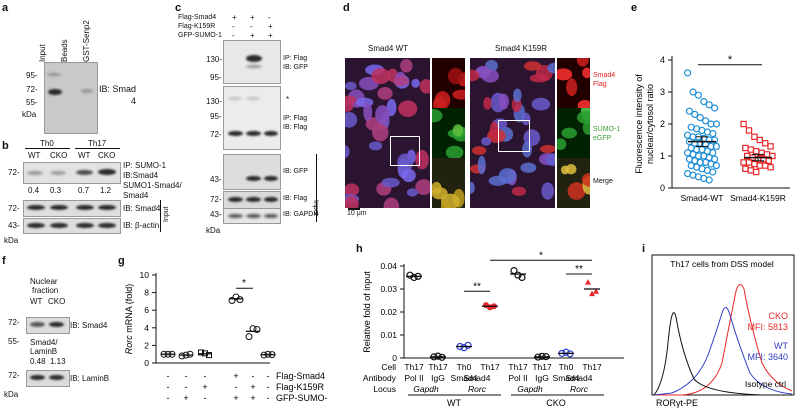 This screenshot has height=409, width=798. I want to click on ip-label: IP: Flag, so click(295, 118).